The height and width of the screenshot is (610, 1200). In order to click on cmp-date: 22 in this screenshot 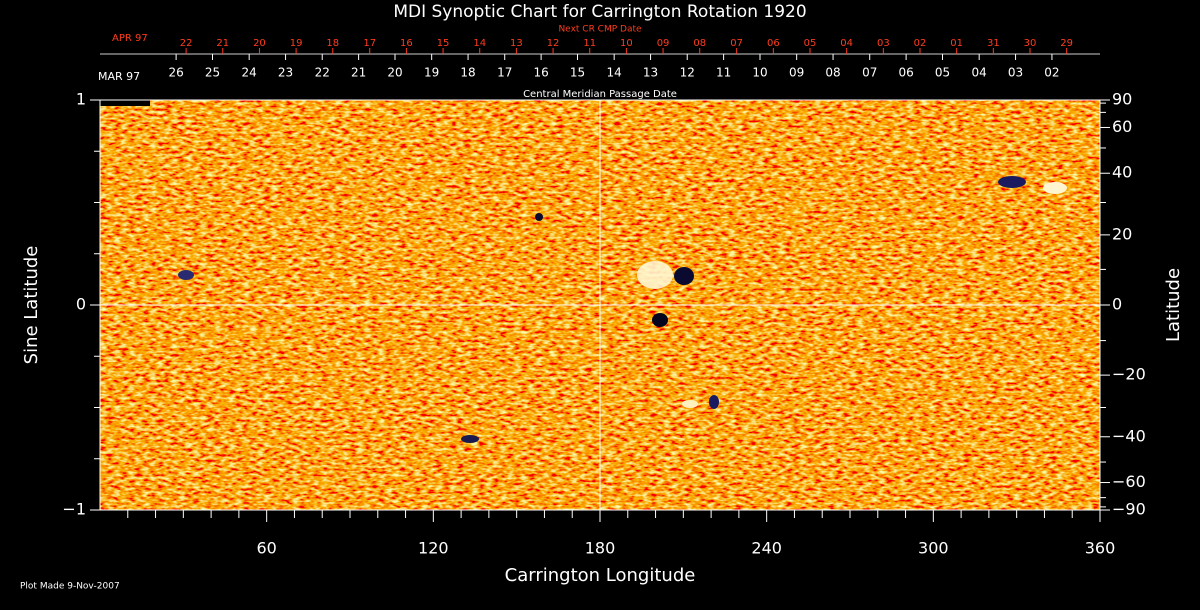, I will do `click(322, 73)`.